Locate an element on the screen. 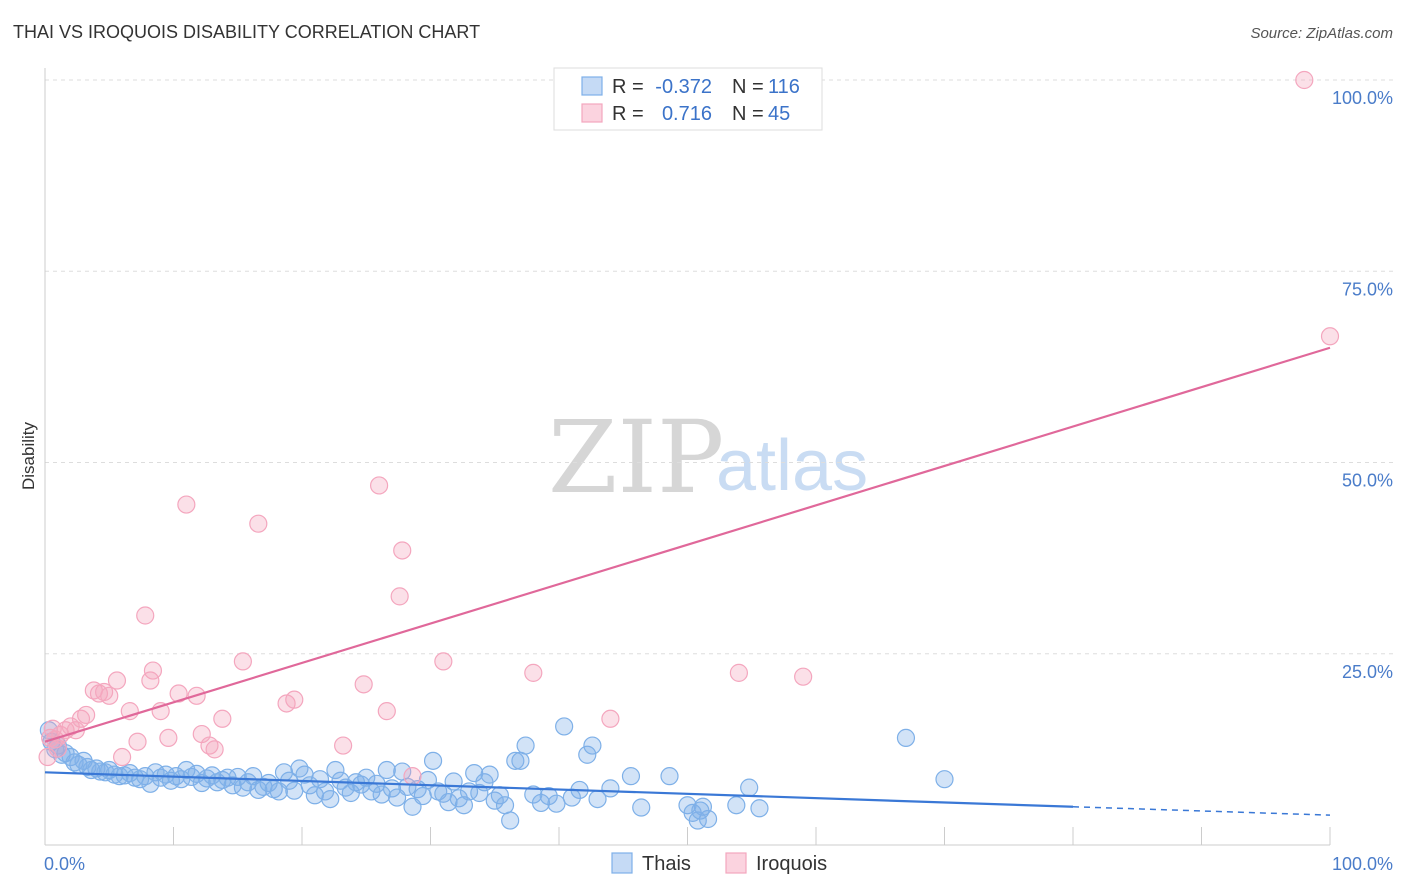 The height and width of the screenshot is (892, 1406). legend-r-label-iroquois: R = is located at coordinates (628, 114).